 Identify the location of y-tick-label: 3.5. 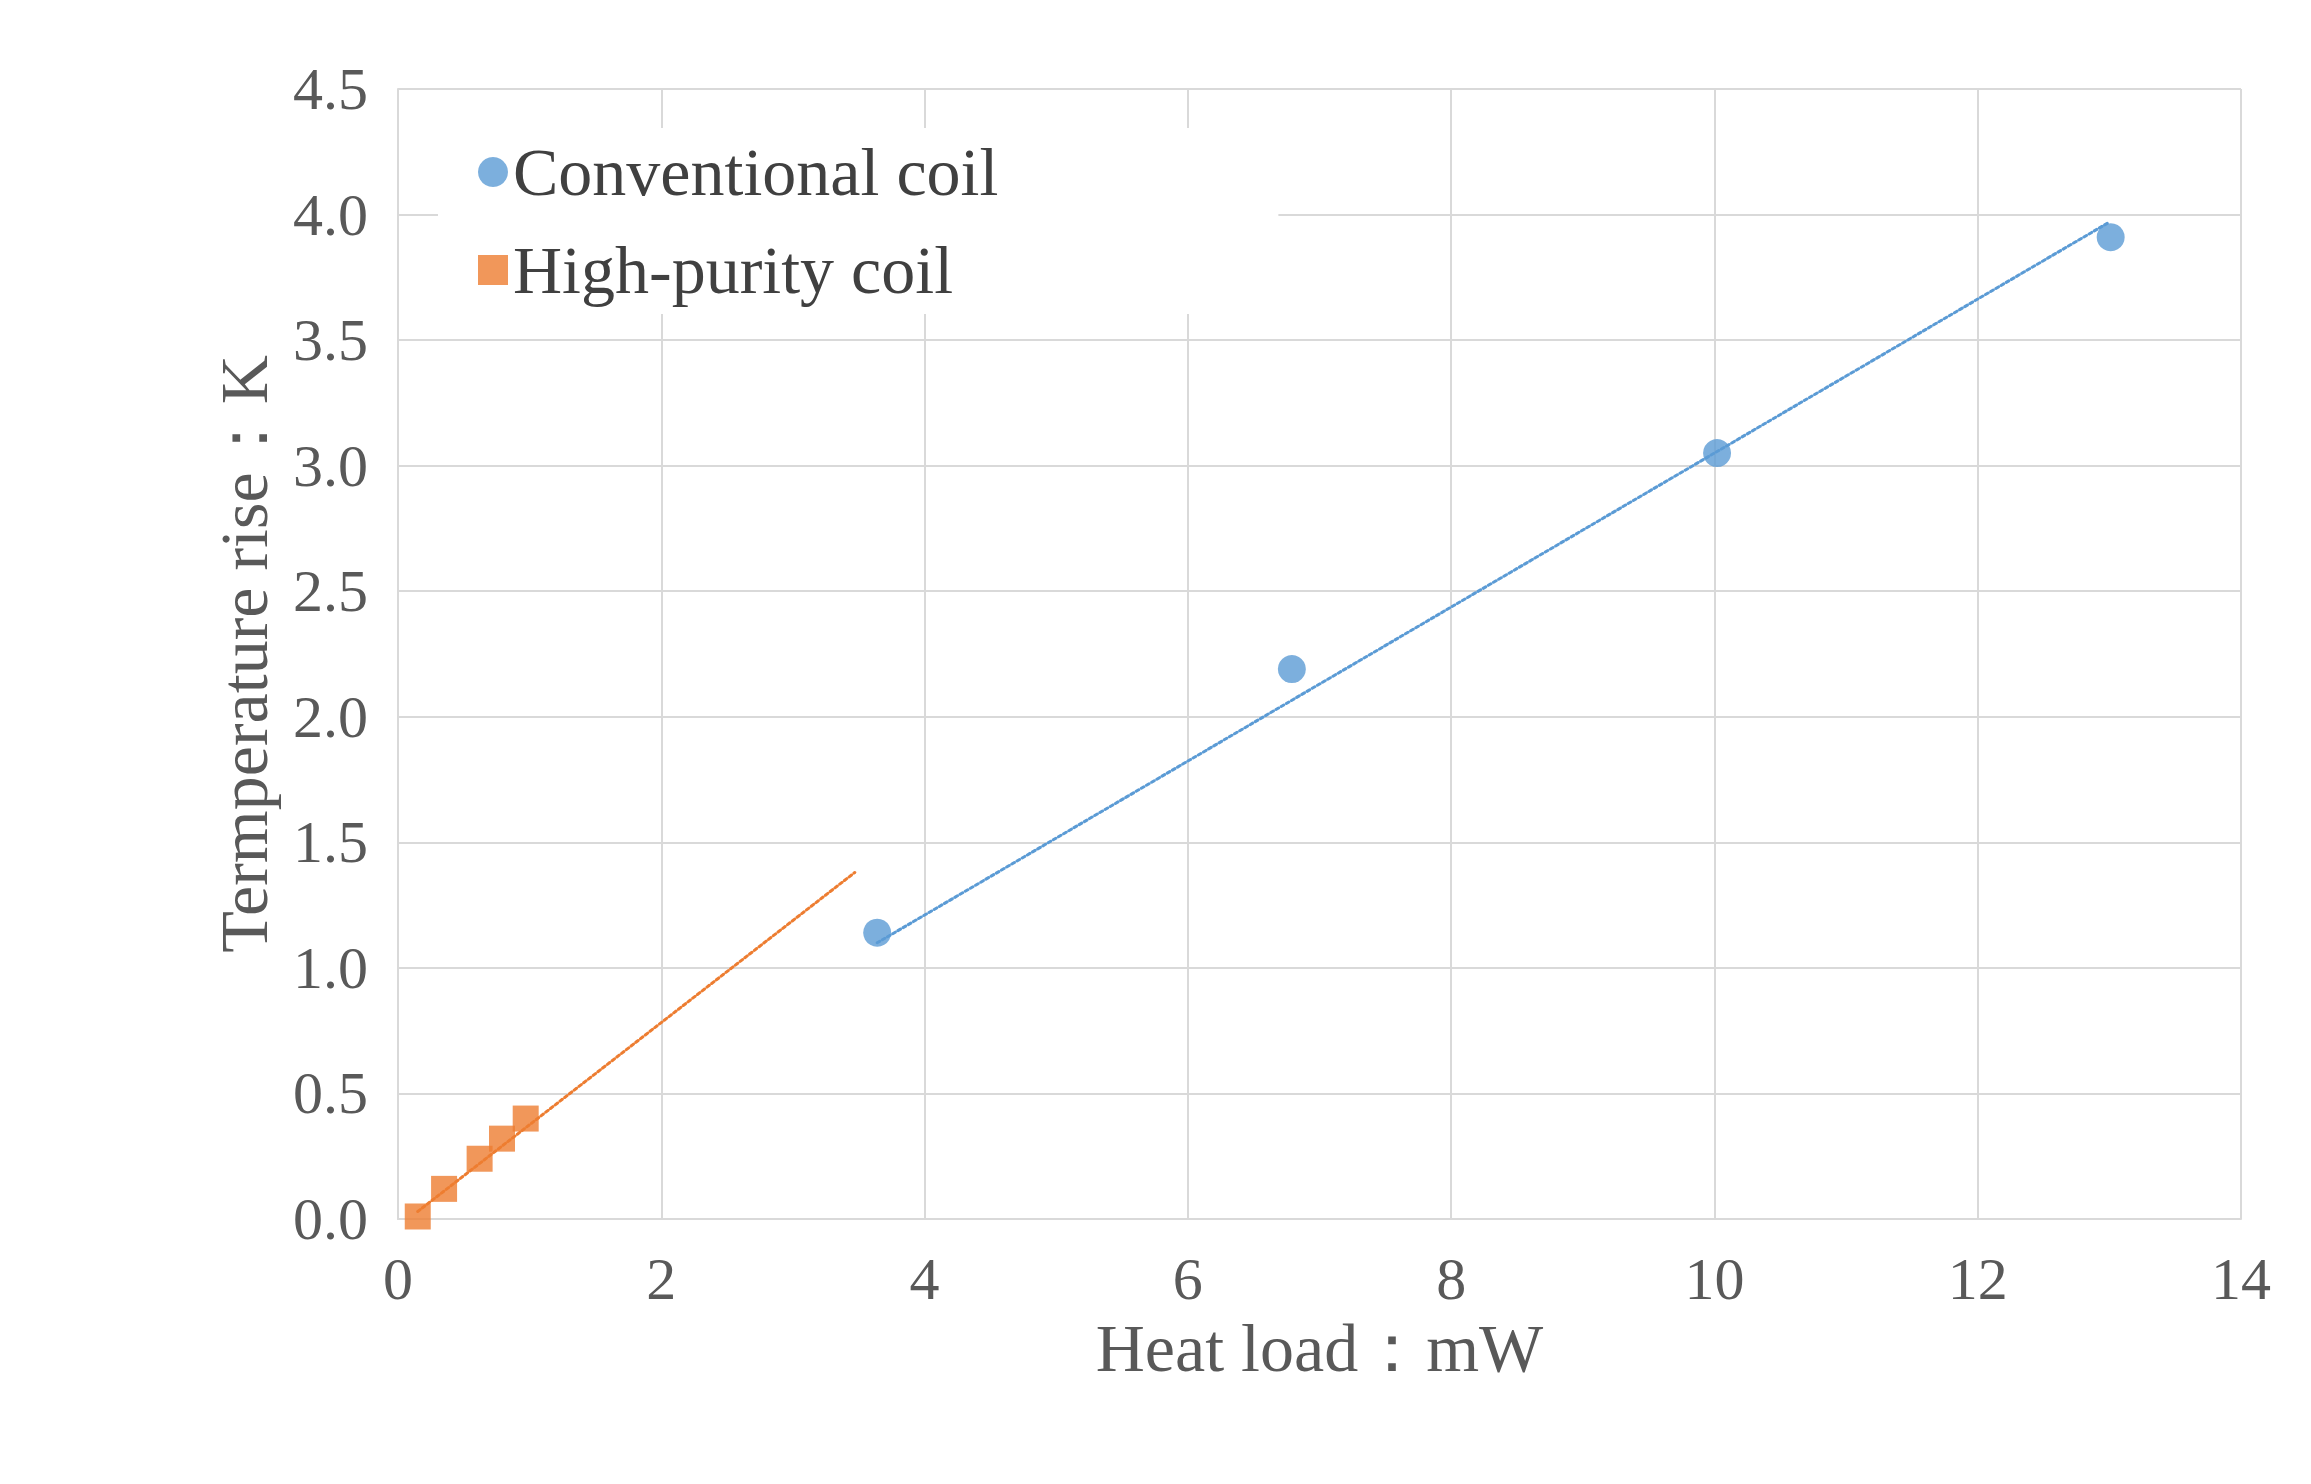
(330, 340).